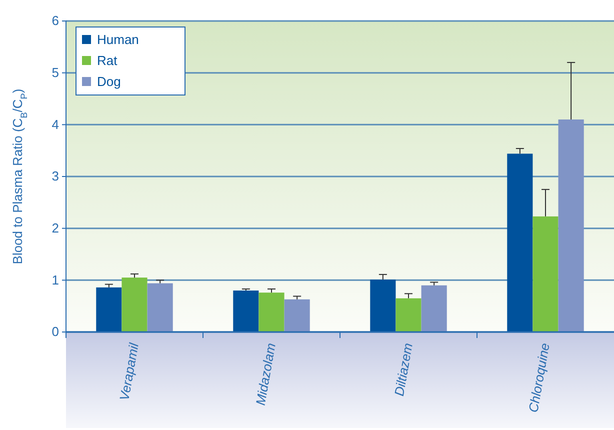 The height and width of the screenshot is (430, 614). Describe the element at coordinates (129, 371) in the screenshot. I see `x-tick-label: Verapamil` at that location.